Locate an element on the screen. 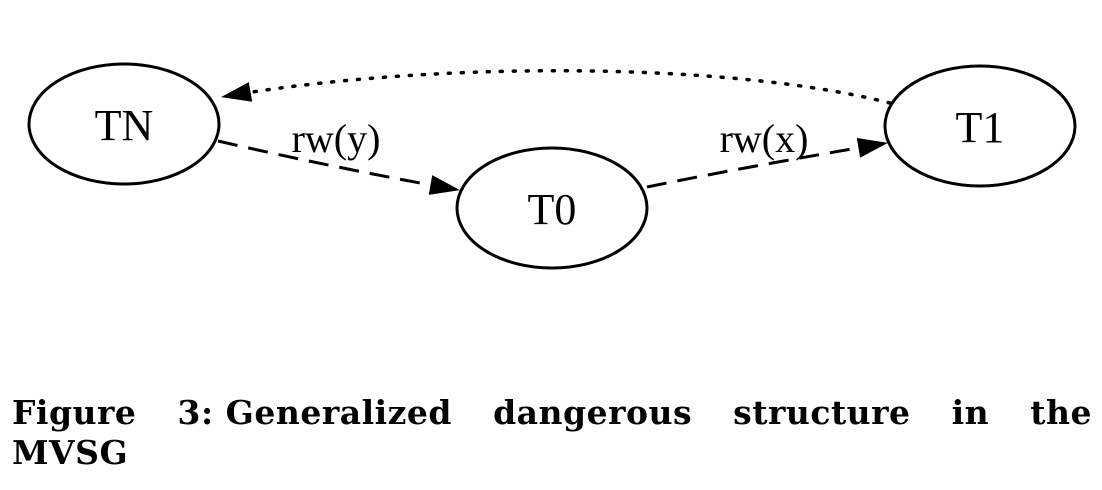  node-t0-label: T0 is located at coordinates (552, 209).